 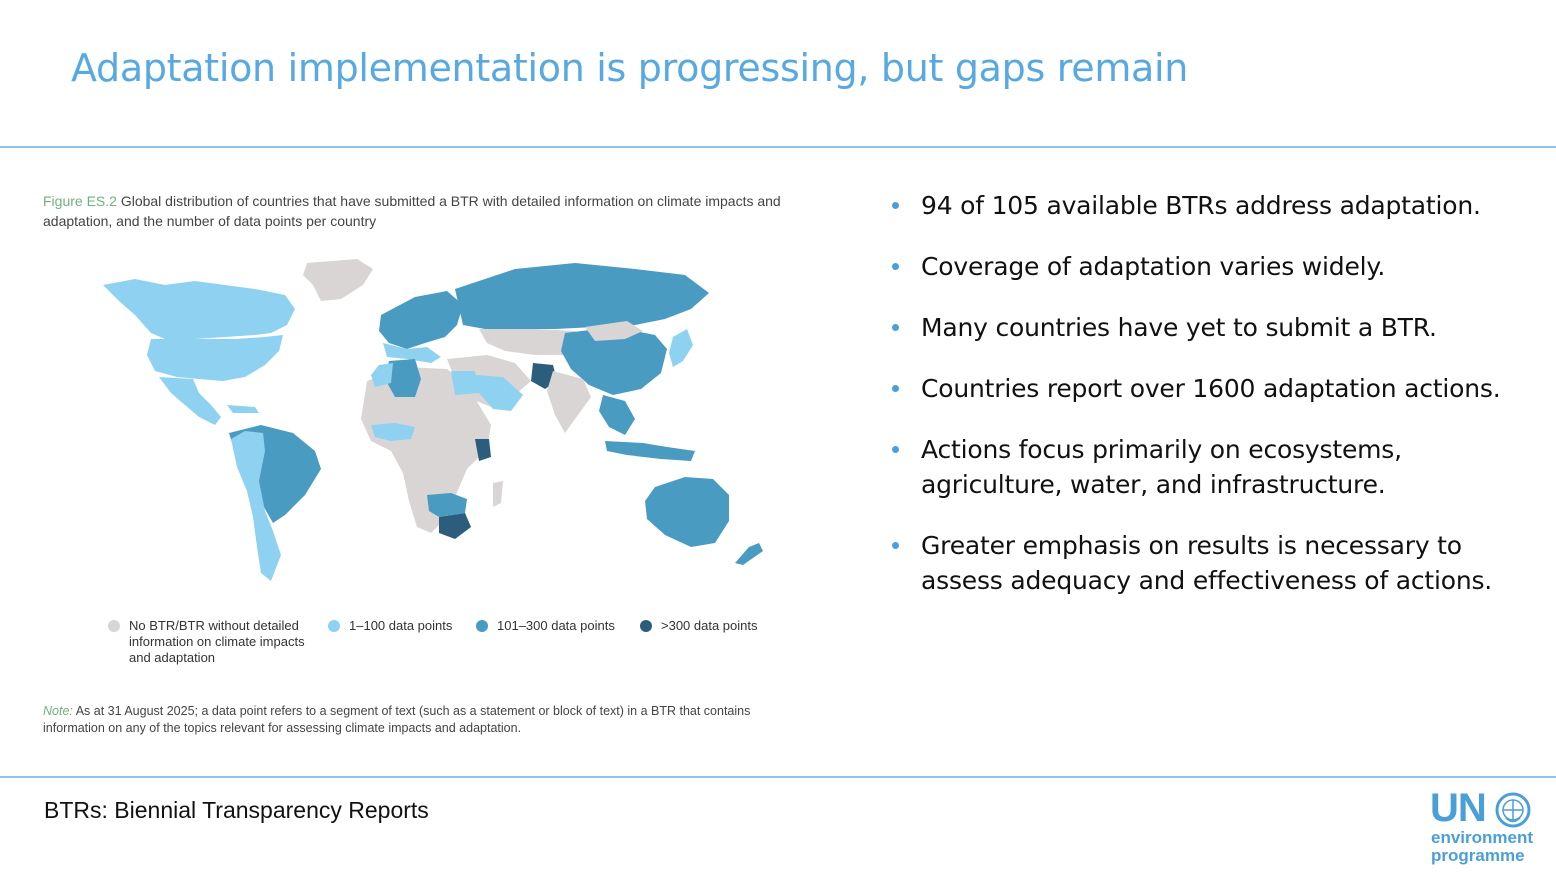 I want to click on legend-swatch-mid, so click(x=482, y=626).